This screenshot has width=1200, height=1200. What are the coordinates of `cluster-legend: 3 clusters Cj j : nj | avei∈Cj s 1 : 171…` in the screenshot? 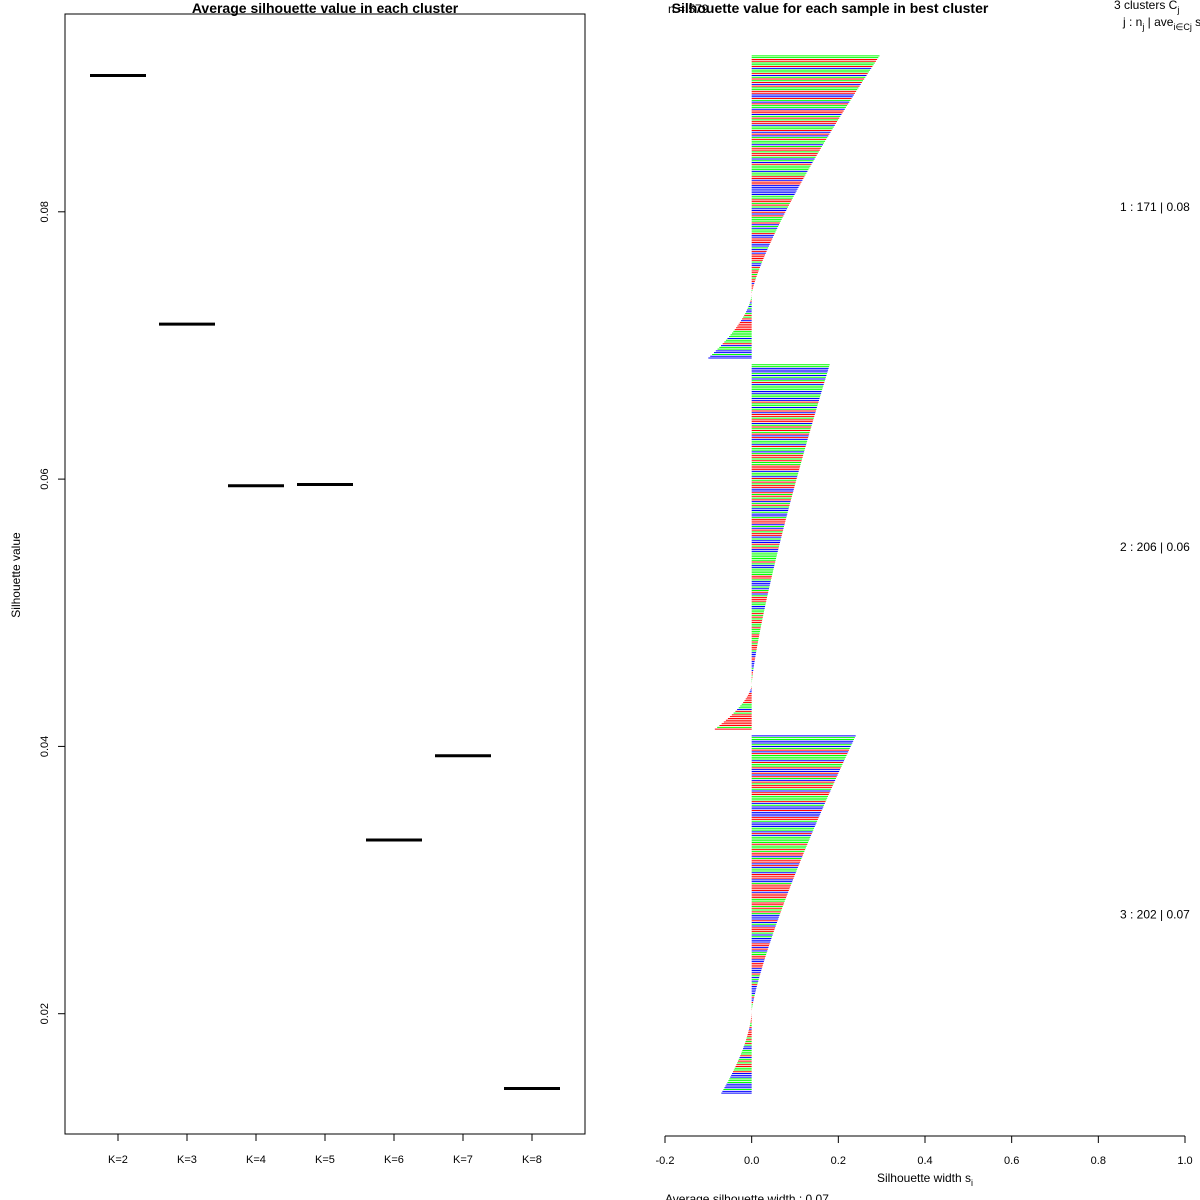 It's located at (1157, 461).